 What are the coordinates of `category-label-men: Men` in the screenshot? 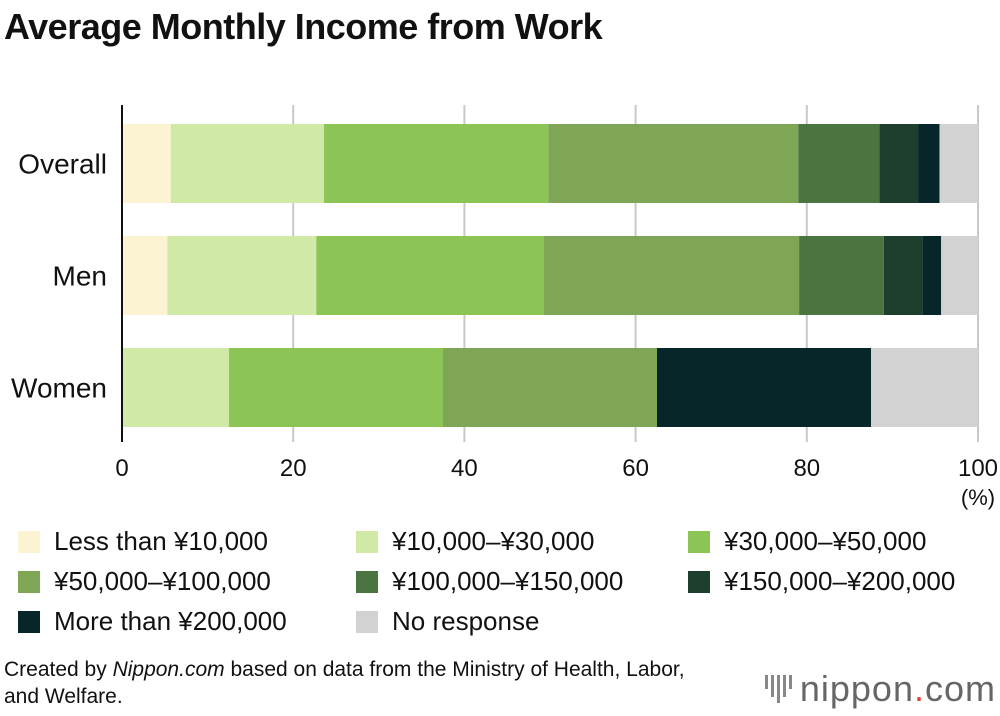 It's located at (80, 276).